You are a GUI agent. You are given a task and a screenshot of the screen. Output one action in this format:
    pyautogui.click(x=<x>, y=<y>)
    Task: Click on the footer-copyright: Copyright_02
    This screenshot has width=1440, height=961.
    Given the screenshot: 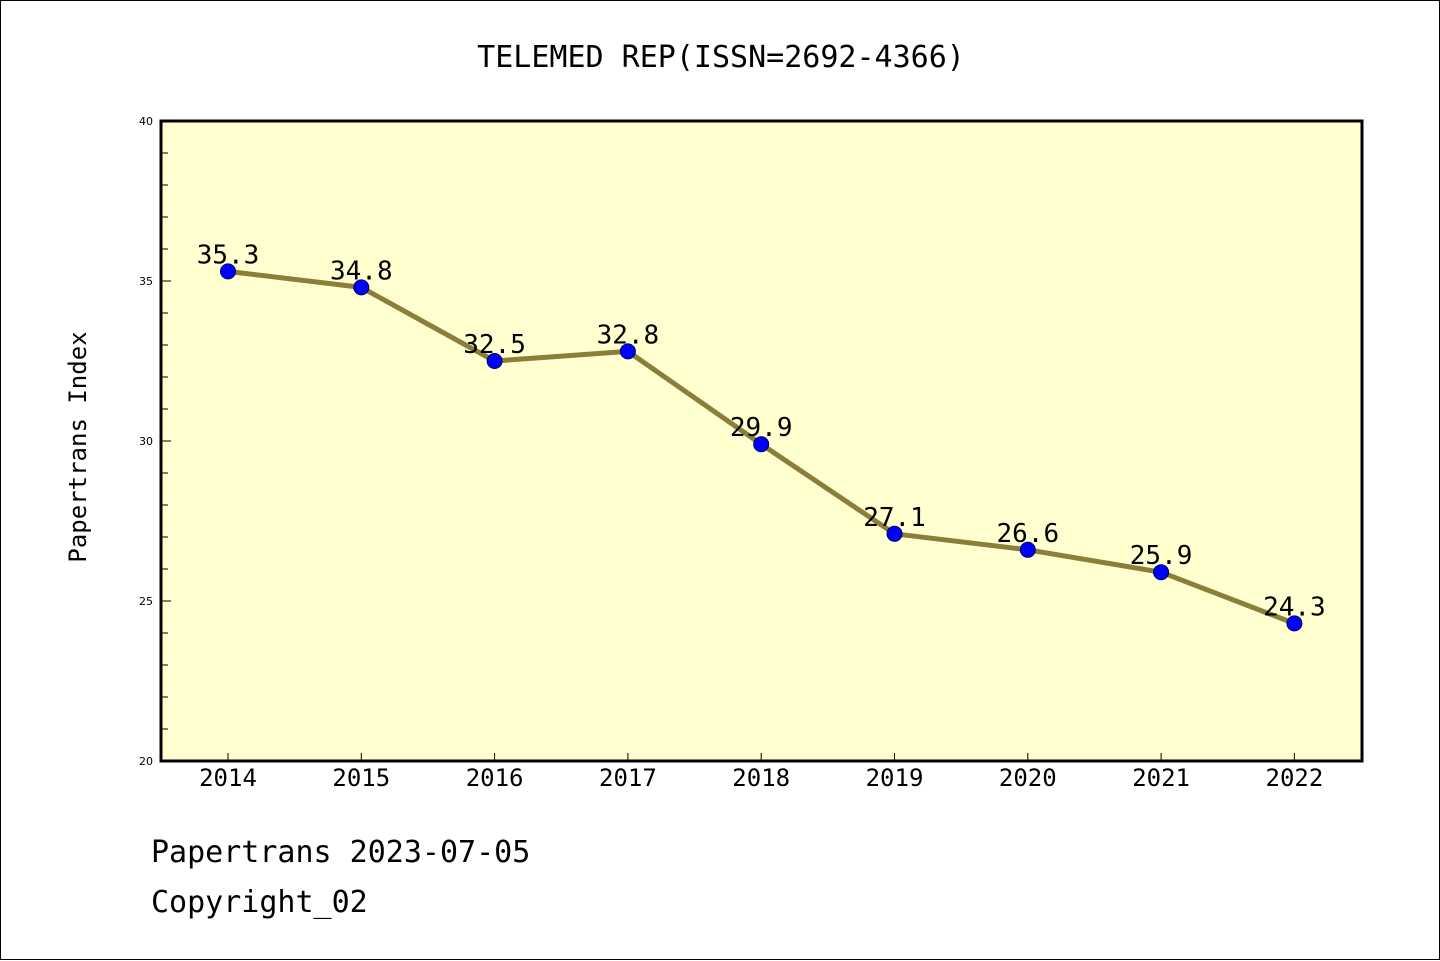 What is the action you would take?
    pyautogui.click(x=259, y=902)
    